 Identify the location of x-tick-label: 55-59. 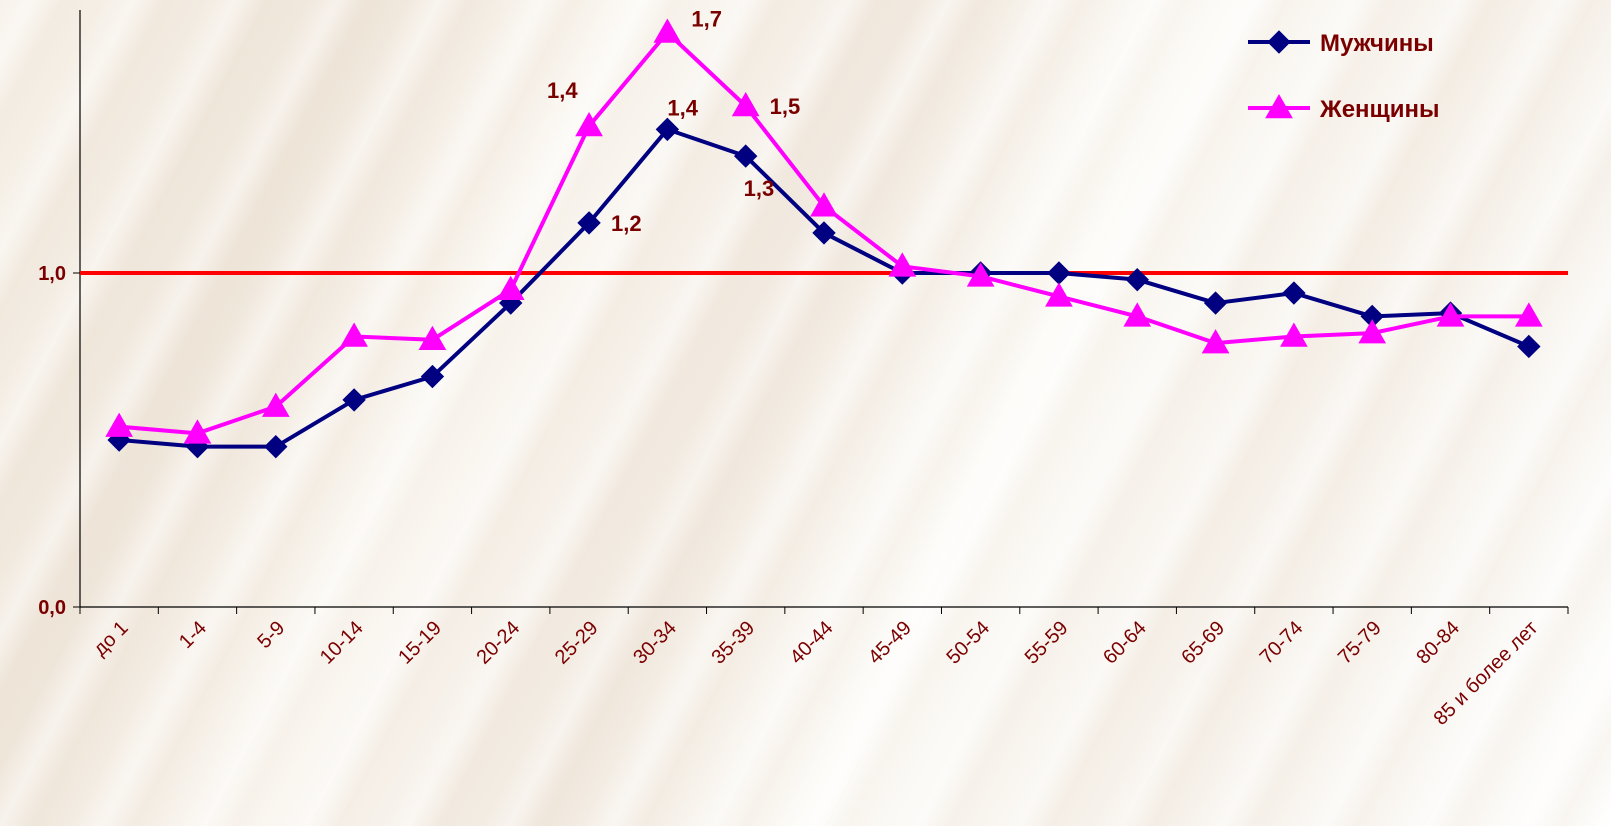
(1047, 643).